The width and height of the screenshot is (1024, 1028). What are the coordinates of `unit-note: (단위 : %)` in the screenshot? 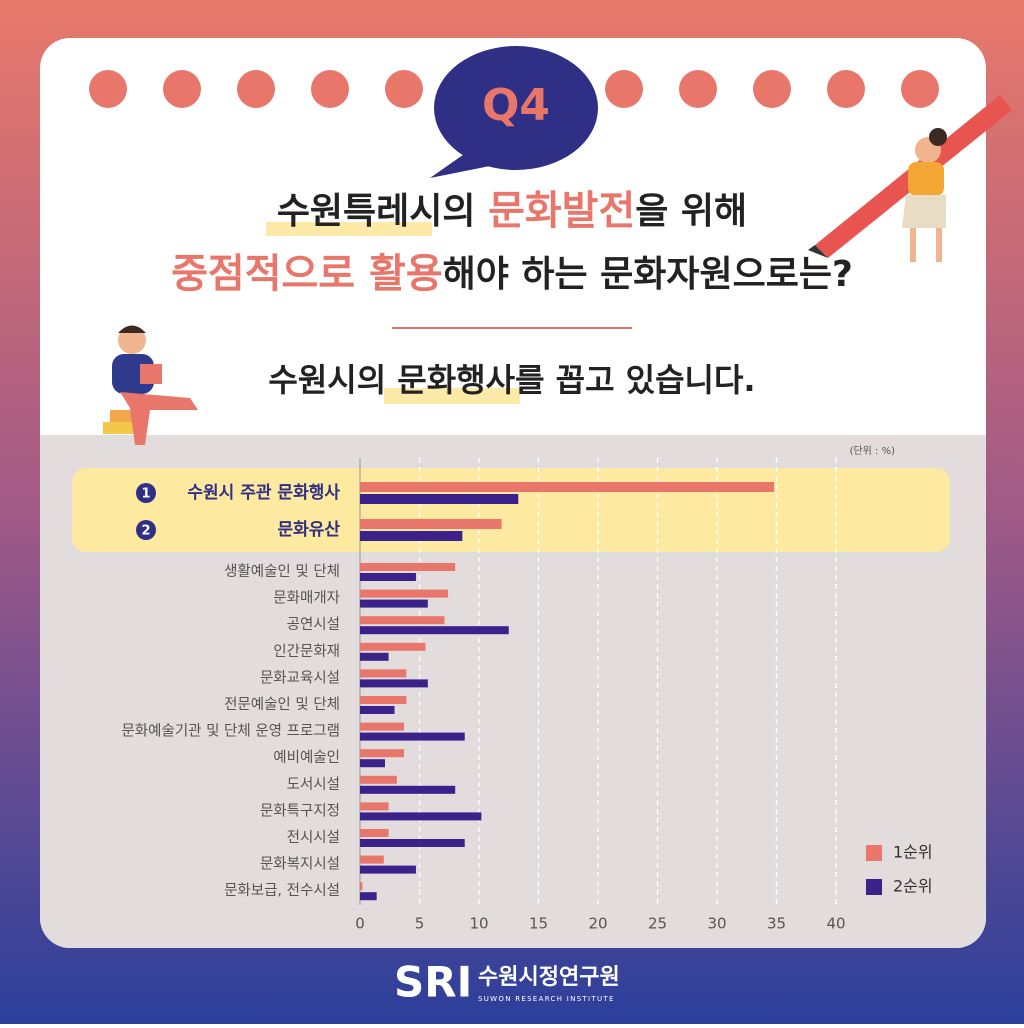 It's located at (873, 450).